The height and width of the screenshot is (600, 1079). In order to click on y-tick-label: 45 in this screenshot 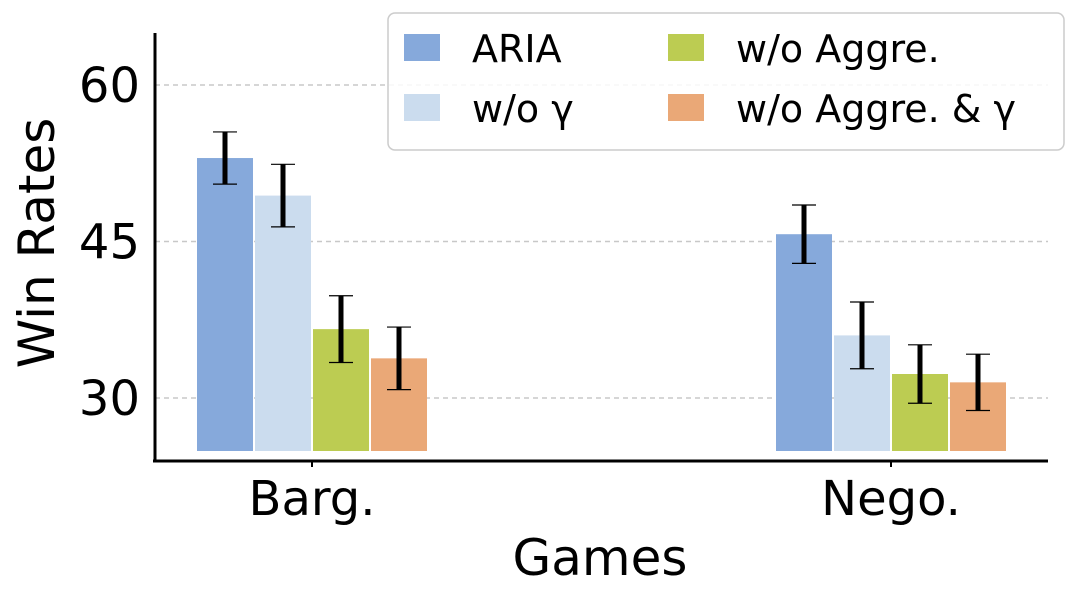, I will do `click(109, 243)`.